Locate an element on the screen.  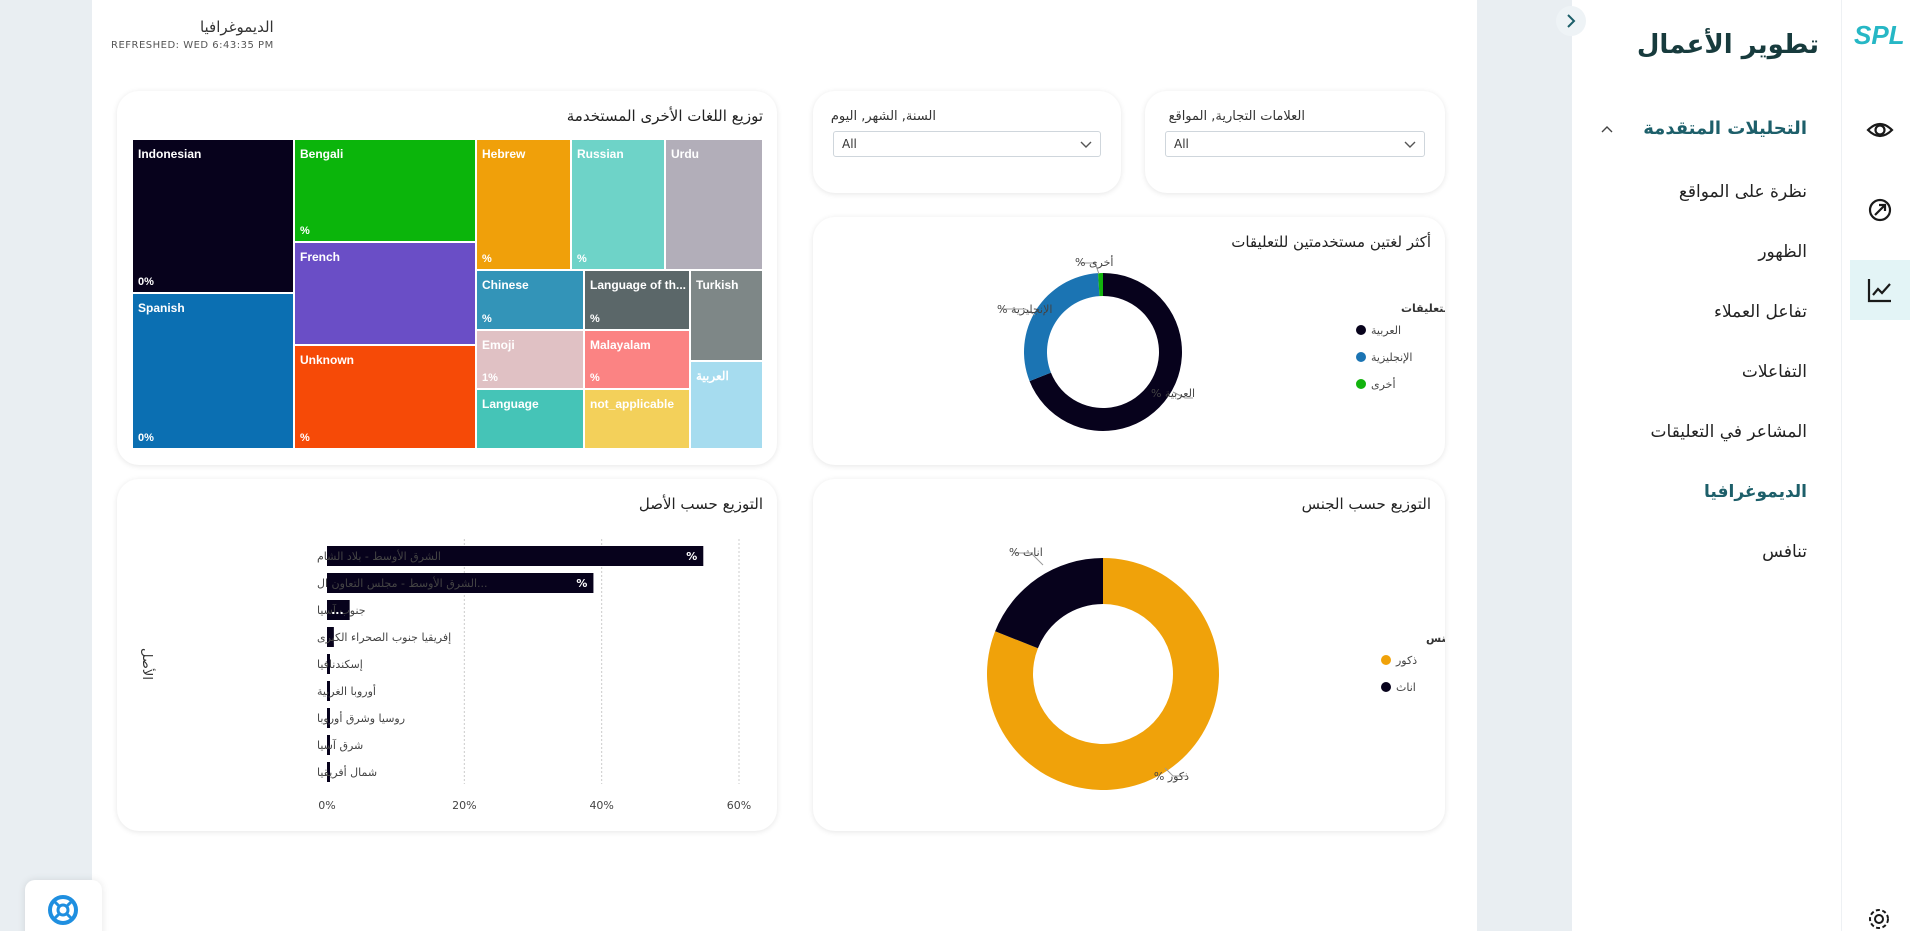
treemap-cell: Language is located at coordinates (530, 419).